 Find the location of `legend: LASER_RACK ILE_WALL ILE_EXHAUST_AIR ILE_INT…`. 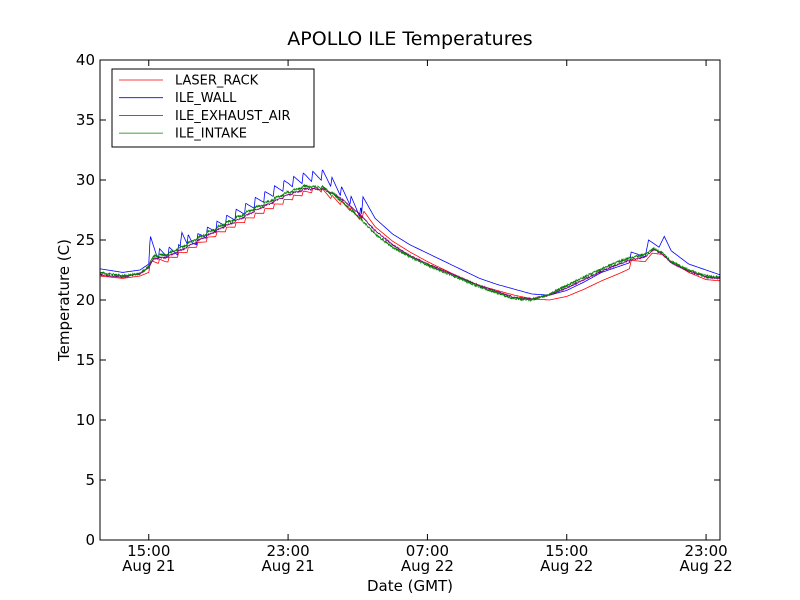

legend: LASER_RACK ILE_WALL ILE_EXHAUST_AIR ILE_INT… is located at coordinates (213, 108).